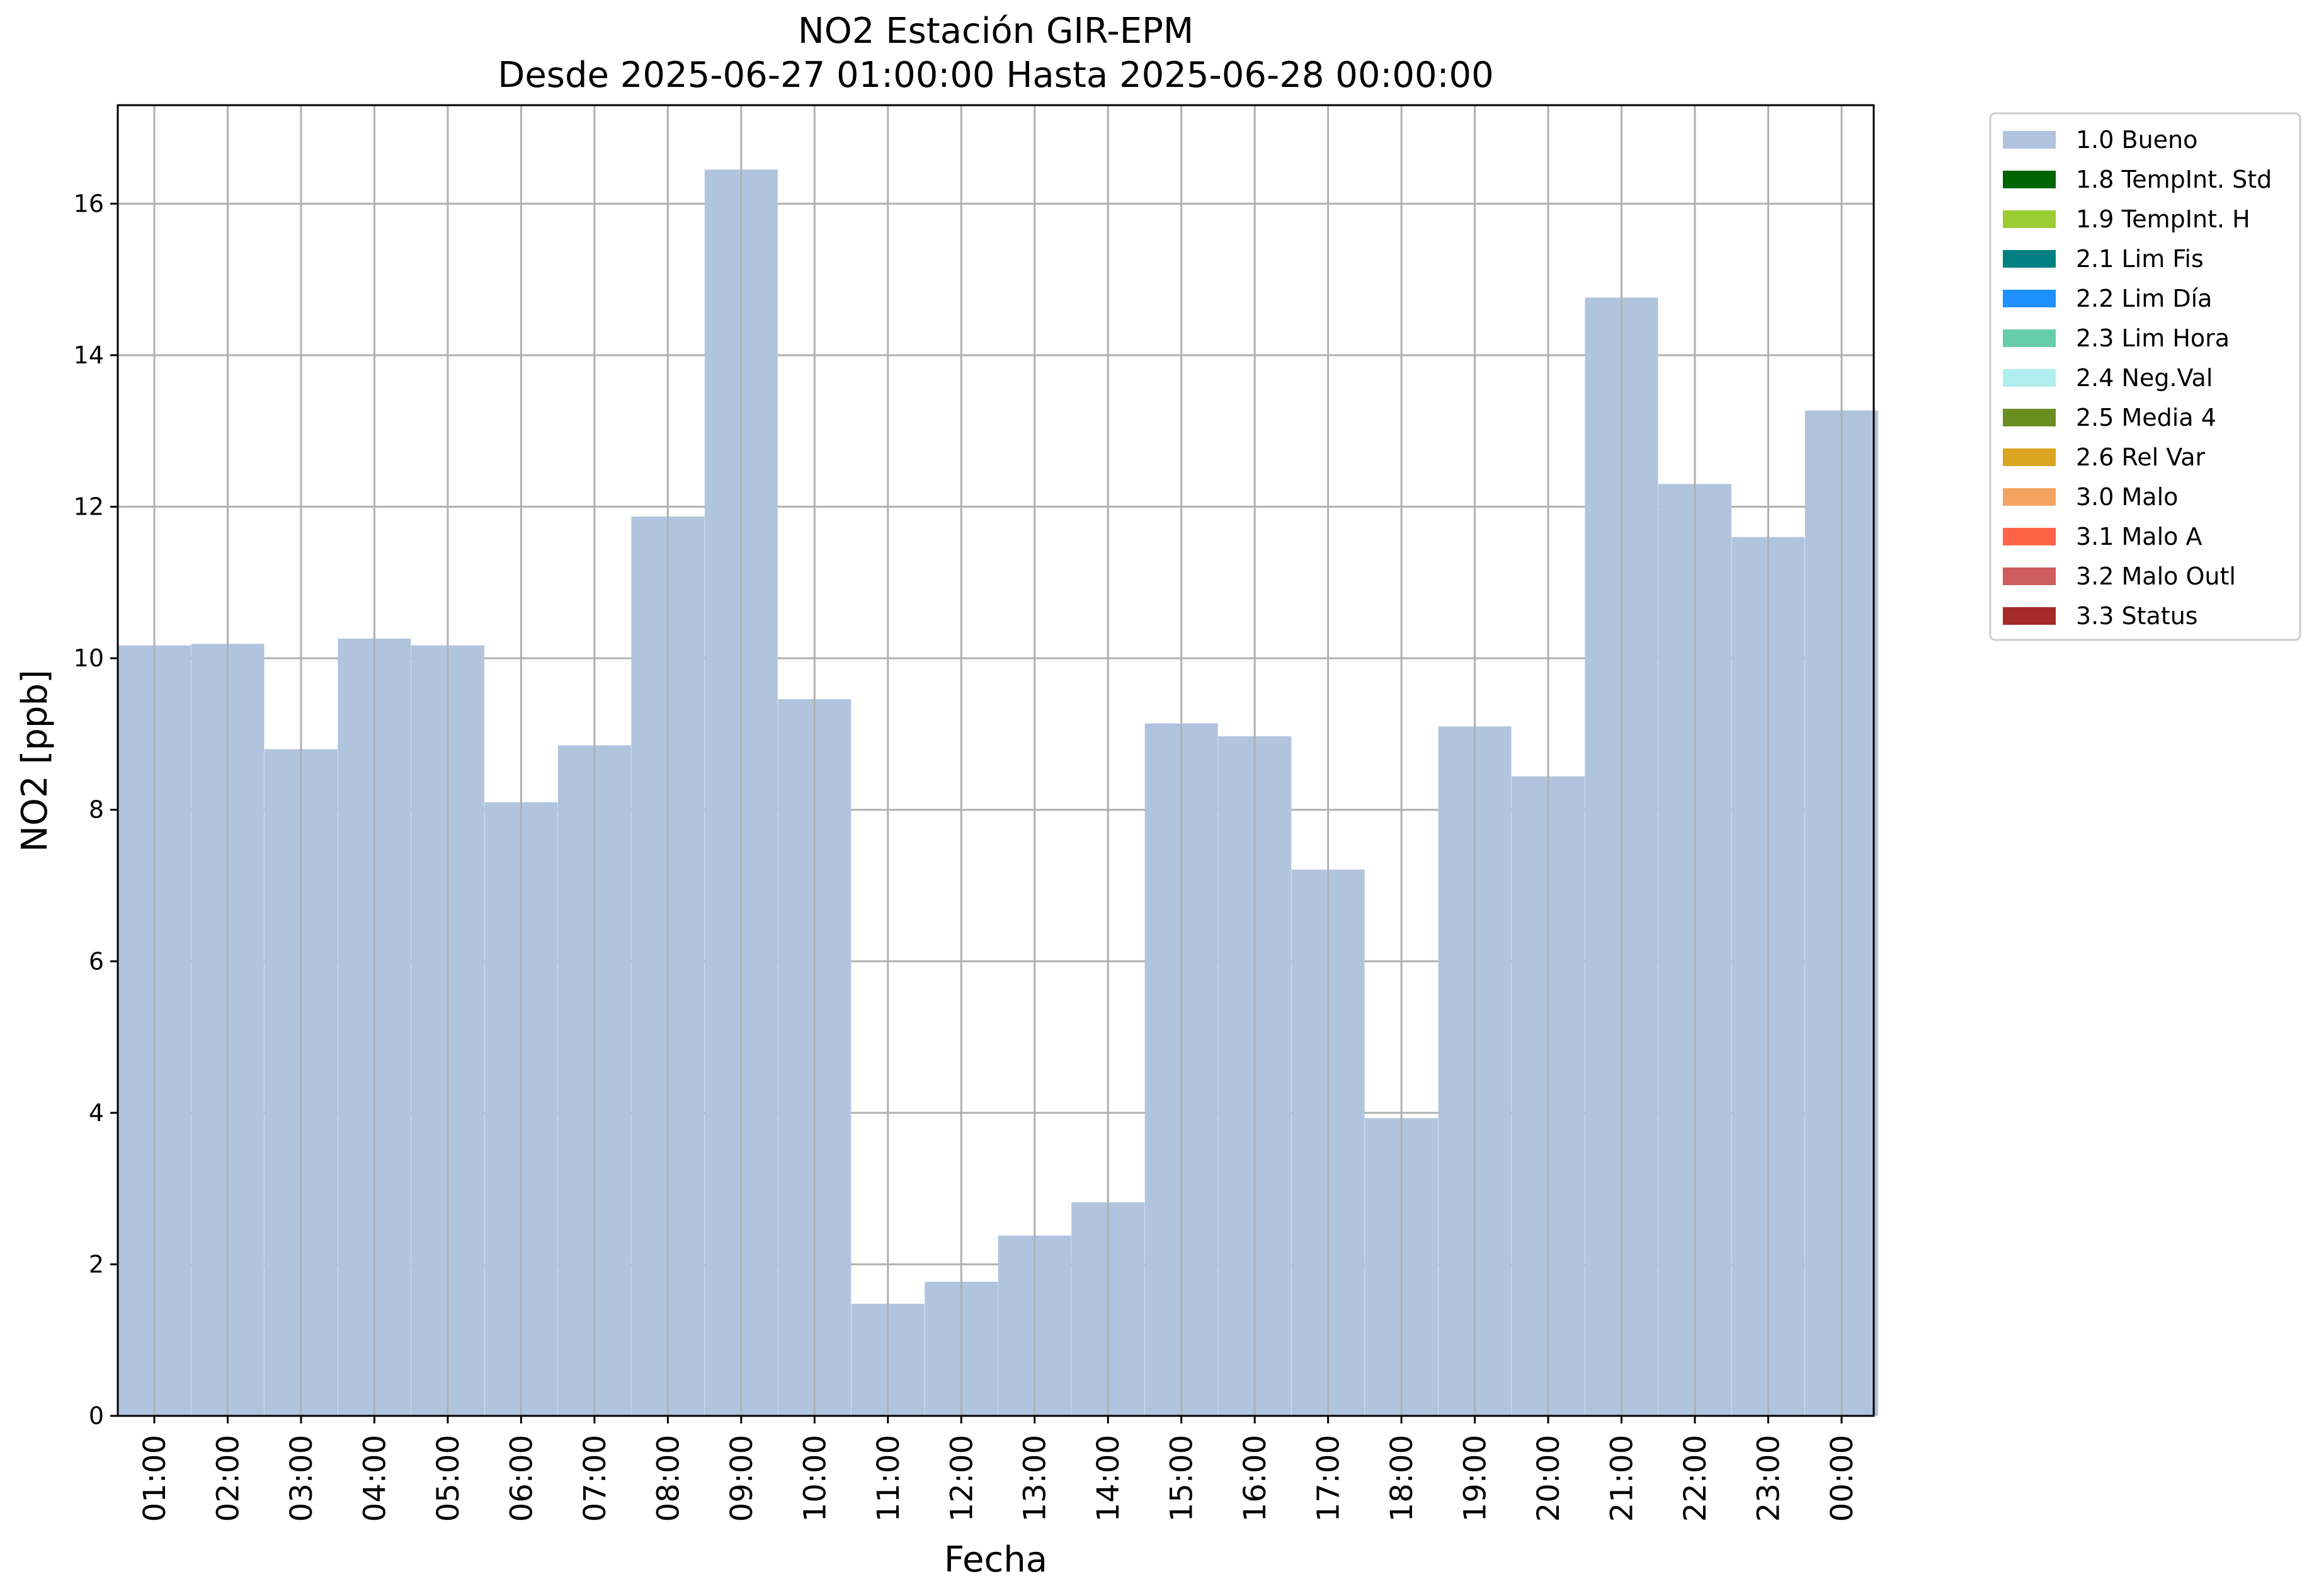 Image resolution: width=2319 pixels, height=1596 pixels. What do you see at coordinates (2139, 536) in the screenshot?
I see `legend-label: 3.1 Malo A` at bounding box center [2139, 536].